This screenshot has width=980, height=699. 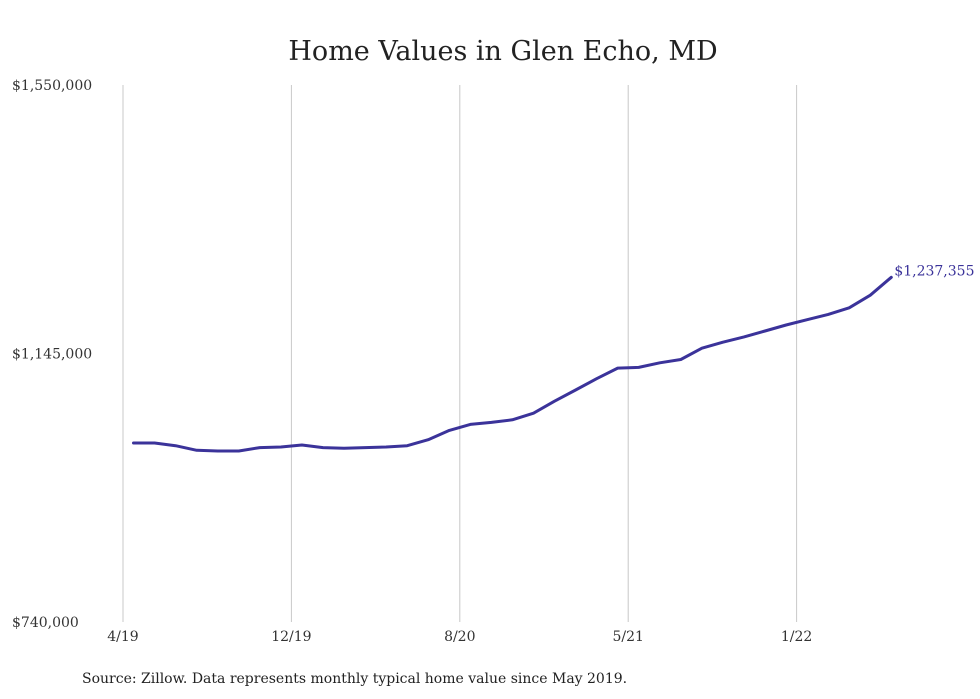 What do you see at coordinates (627, 637) in the screenshot?
I see `x-tick-label: 5/21` at bounding box center [627, 637].